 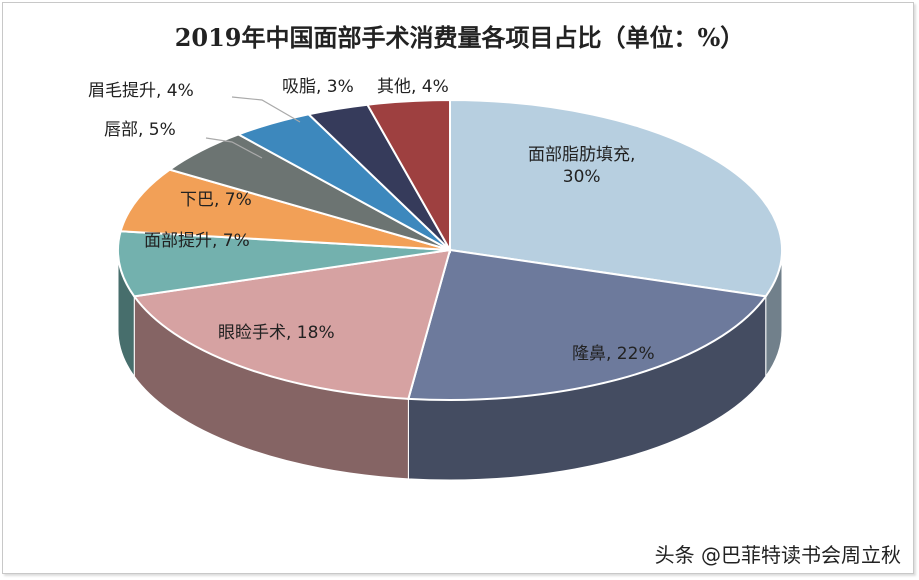 I want to click on label-fat-fill: 面部脂肪填充, 30%, so click(x=581, y=166).